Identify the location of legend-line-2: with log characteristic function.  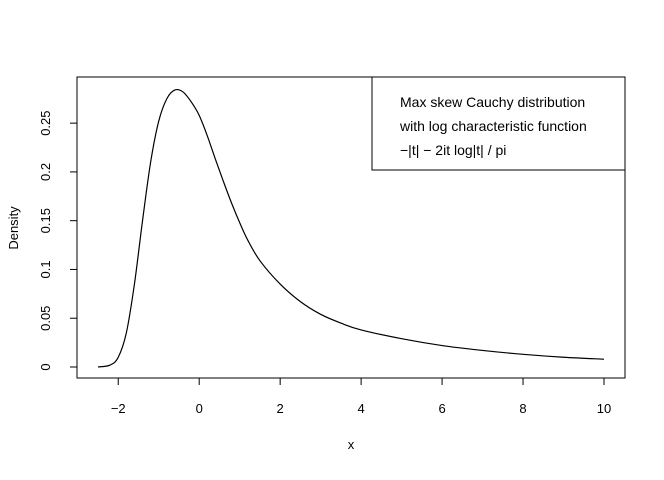
(493, 126).